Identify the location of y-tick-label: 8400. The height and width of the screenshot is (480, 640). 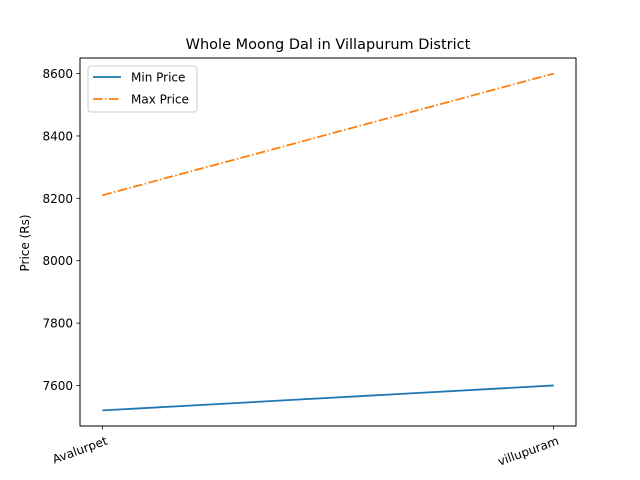
(57, 136).